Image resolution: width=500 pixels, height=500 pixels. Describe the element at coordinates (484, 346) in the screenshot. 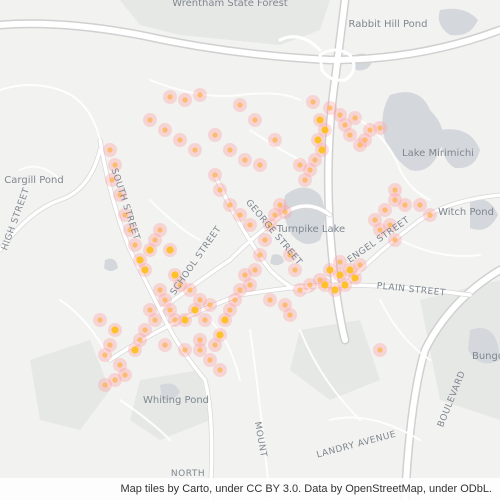

I see `pond-southeast` at that location.